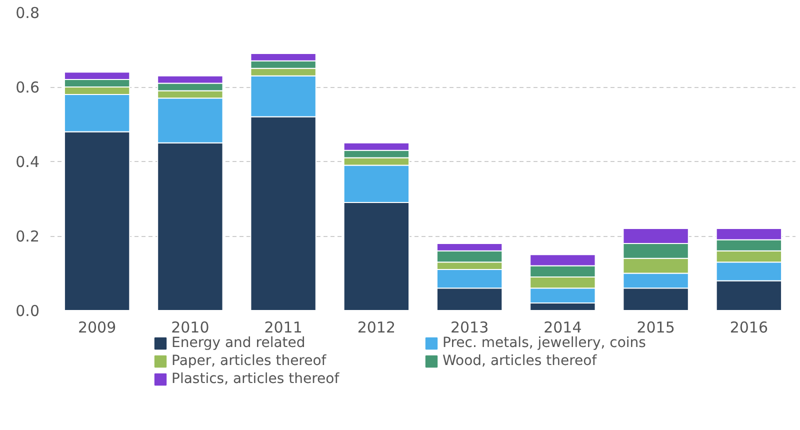 This screenshot has height=430, width=800. I want to click on y-tick-label: 0.2, so click(28, 237).